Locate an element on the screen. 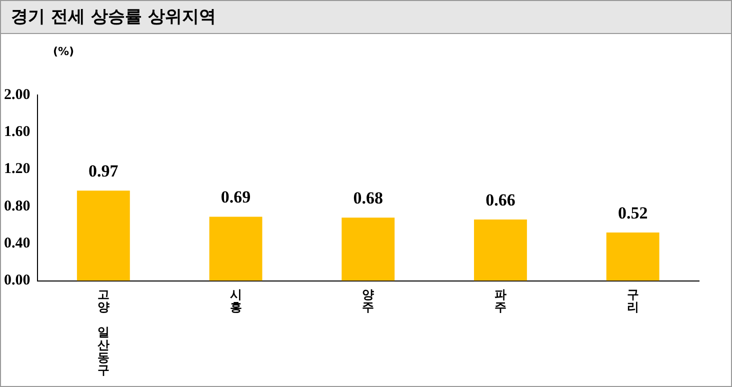  x-tick-label: 고양 일산동구 is located at coordinates (103, 332).